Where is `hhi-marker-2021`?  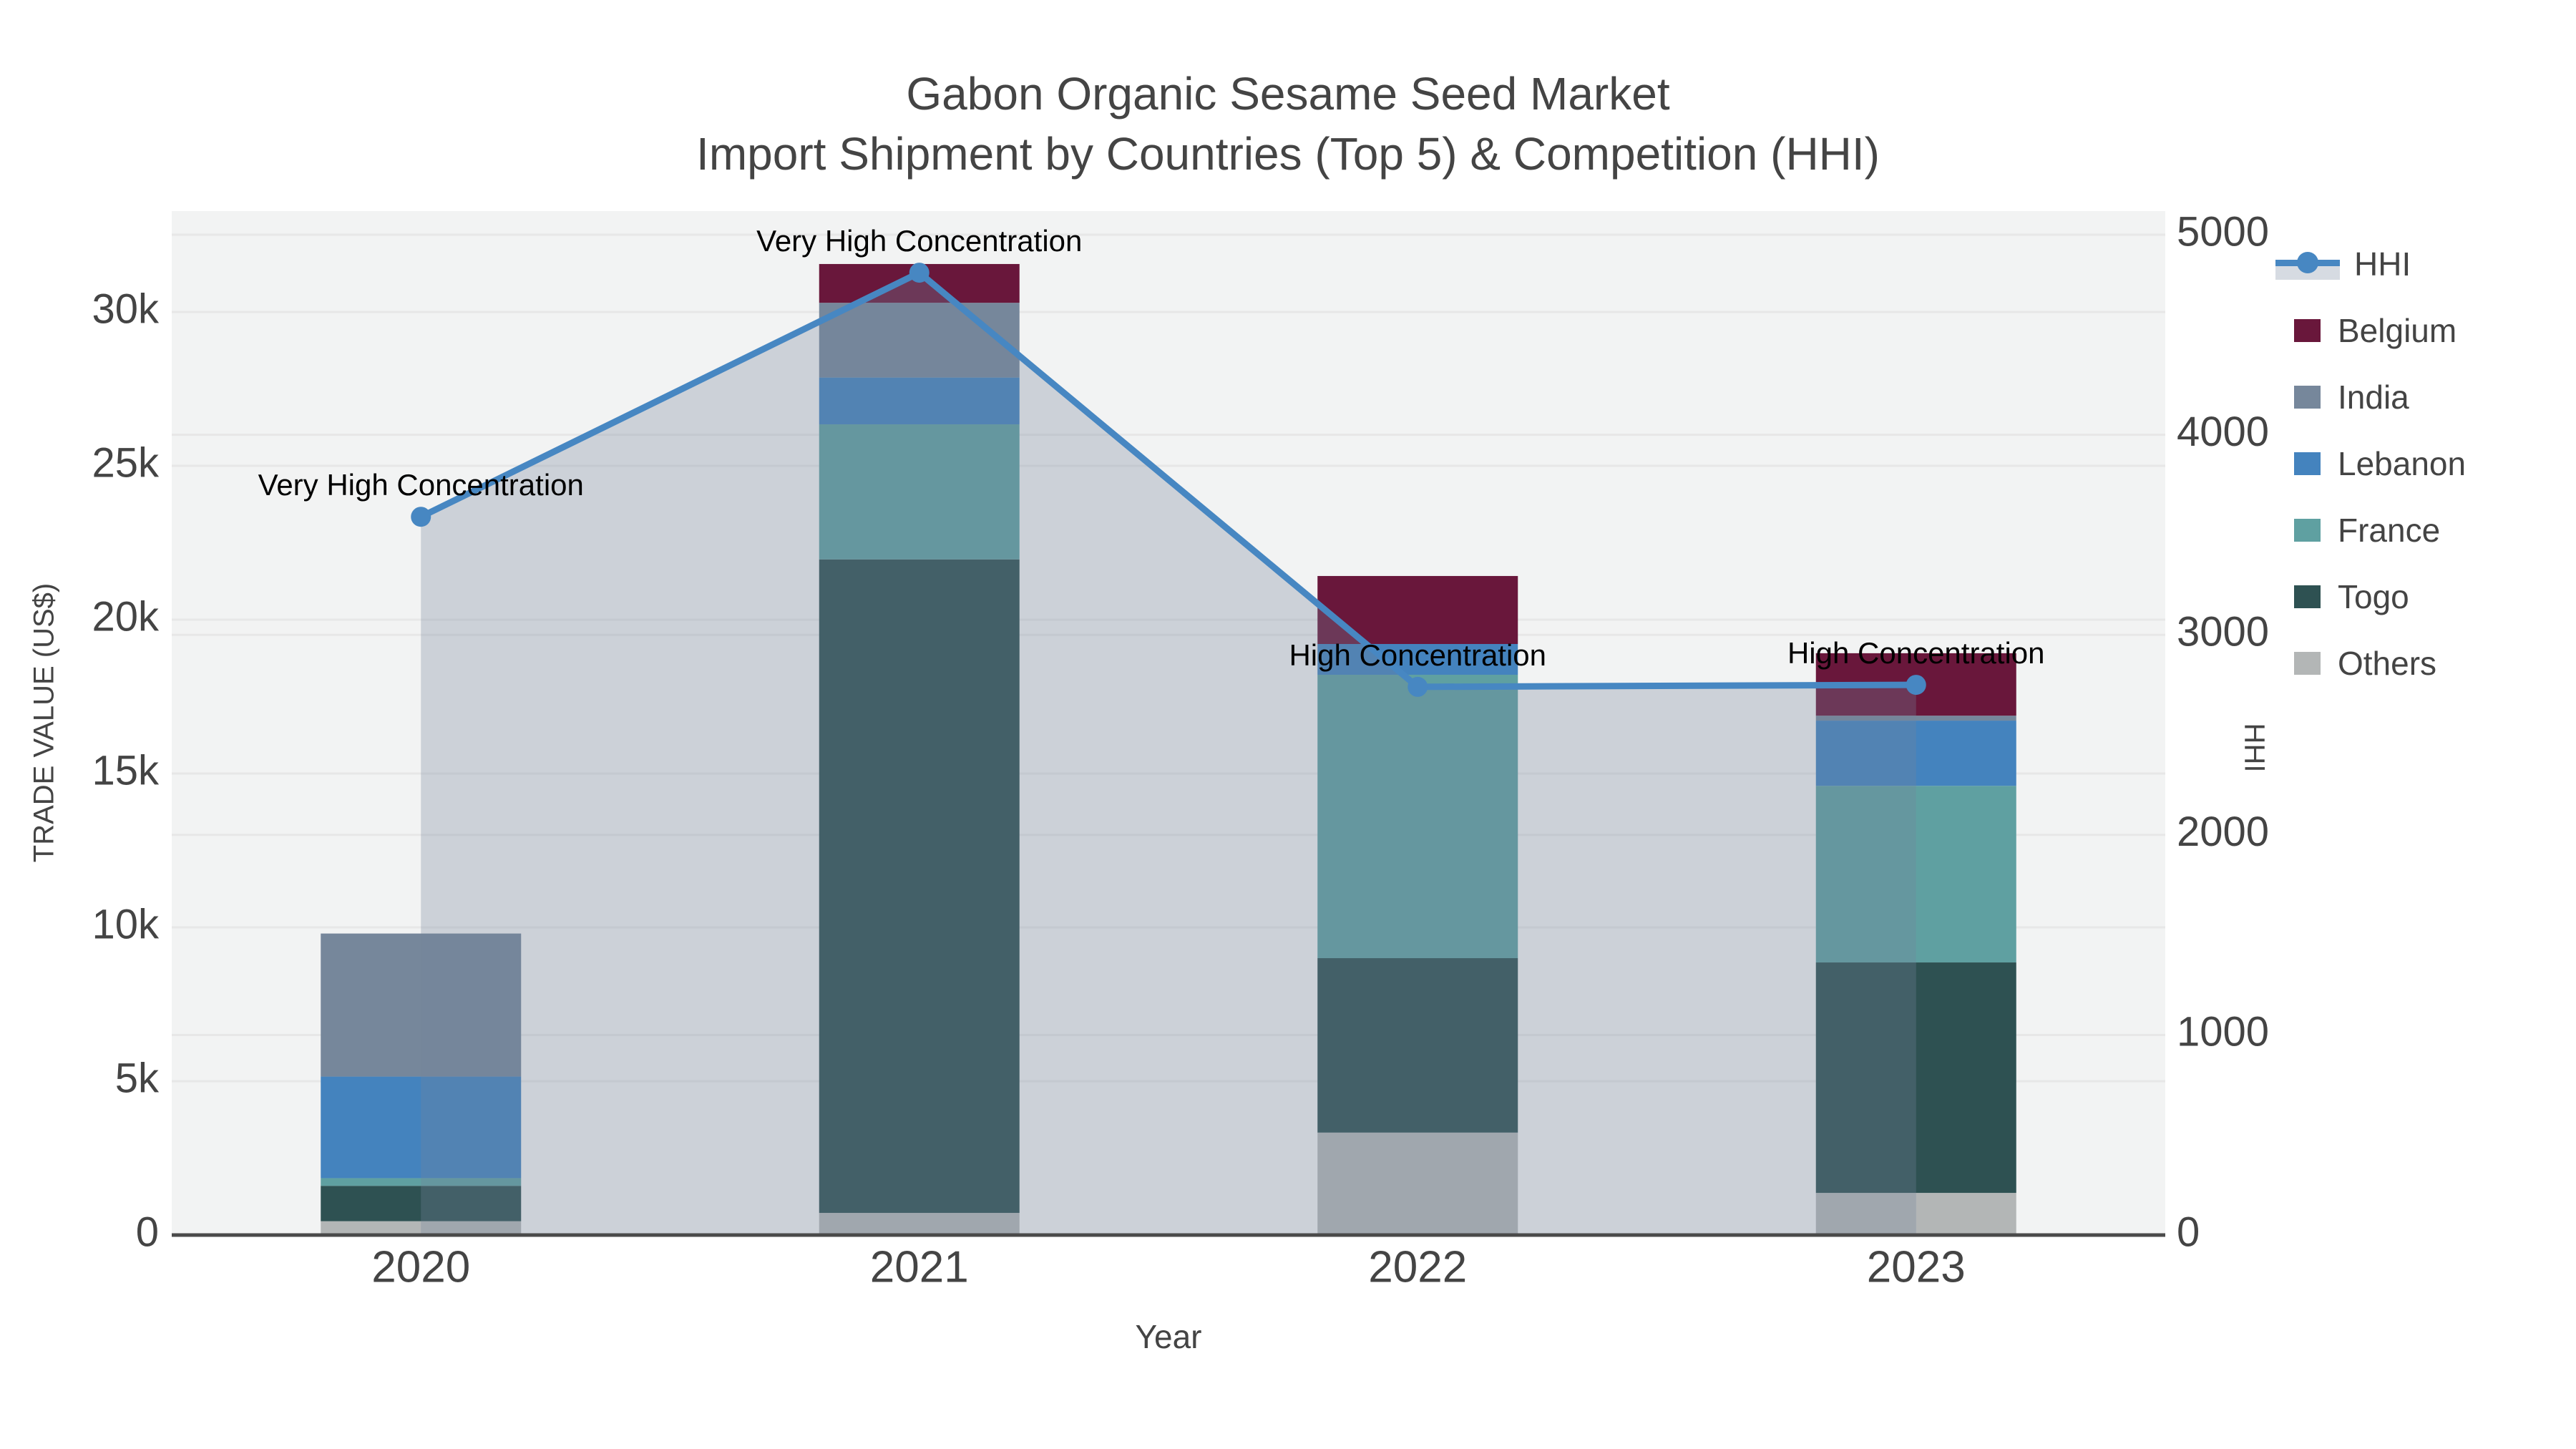
hhi-marker-2021 is located at coordinates (919, 273).